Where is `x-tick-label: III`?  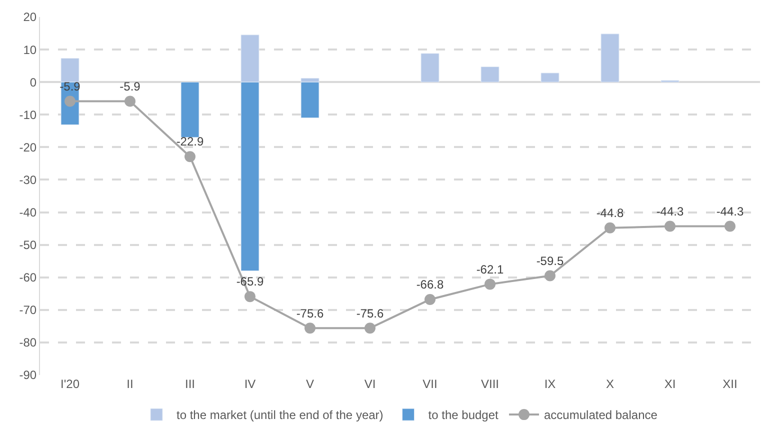 x-tick-label: III is located at coordinates (190, 384).